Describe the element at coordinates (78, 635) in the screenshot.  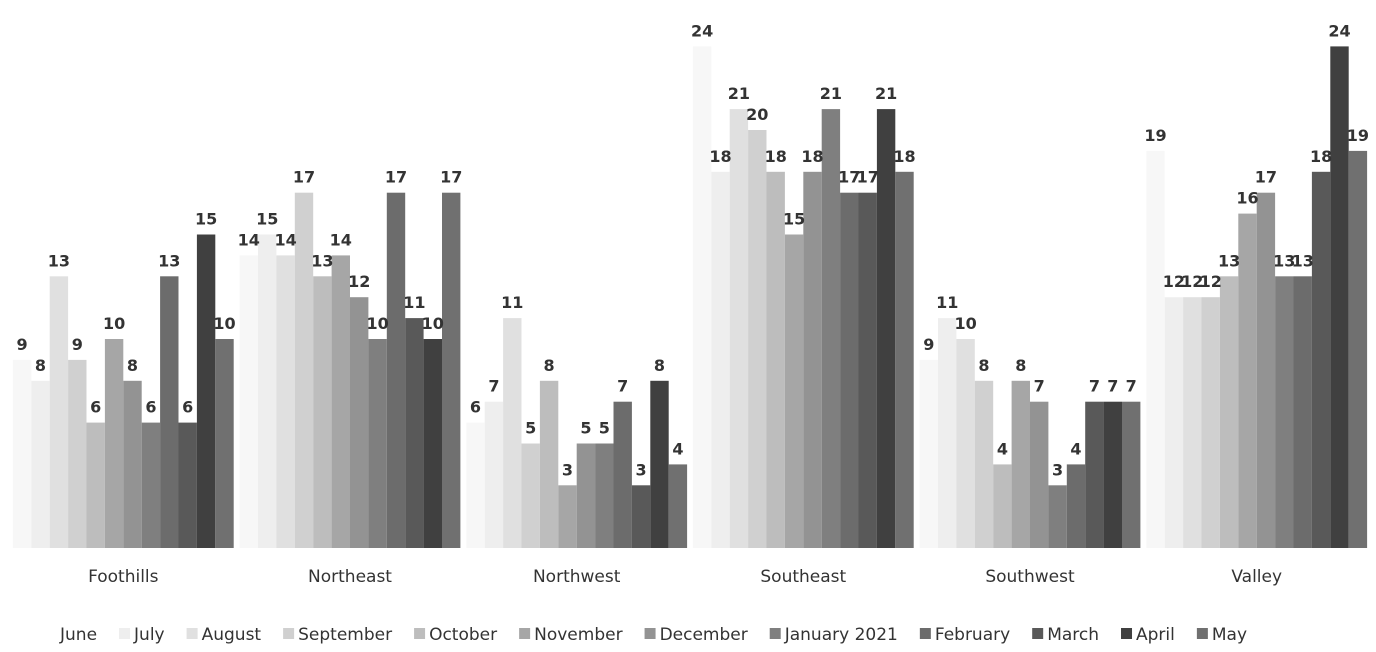
I see `legend-label: June` at that location.